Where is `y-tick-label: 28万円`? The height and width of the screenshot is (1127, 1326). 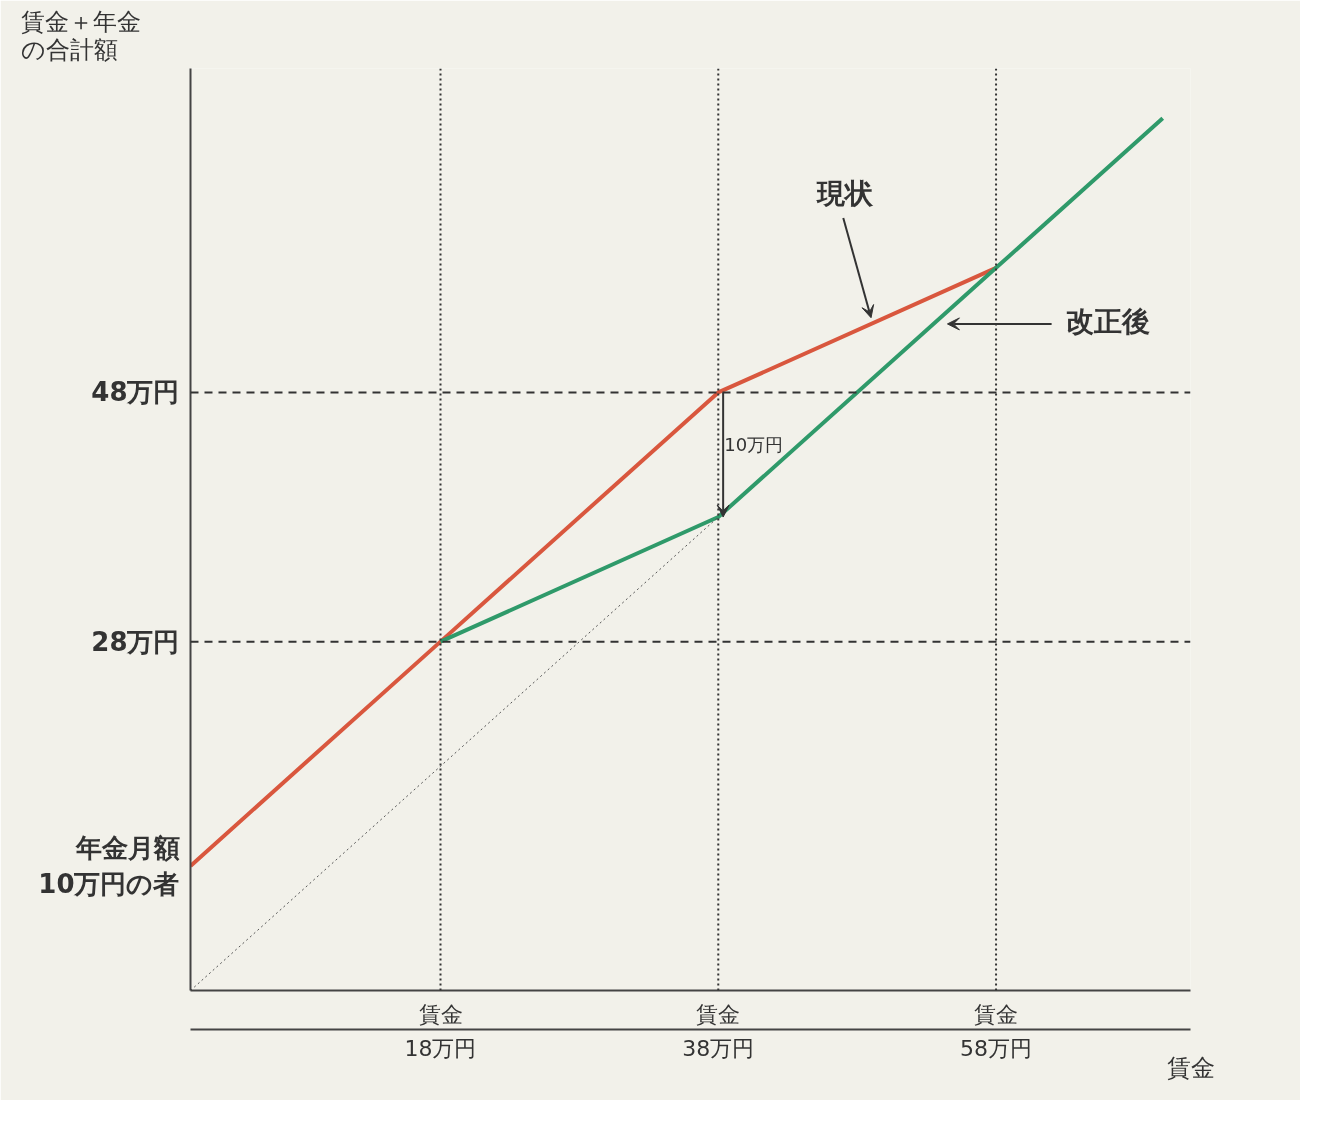
y-tick-label: 28万円 is located at coordinates (135, 641).